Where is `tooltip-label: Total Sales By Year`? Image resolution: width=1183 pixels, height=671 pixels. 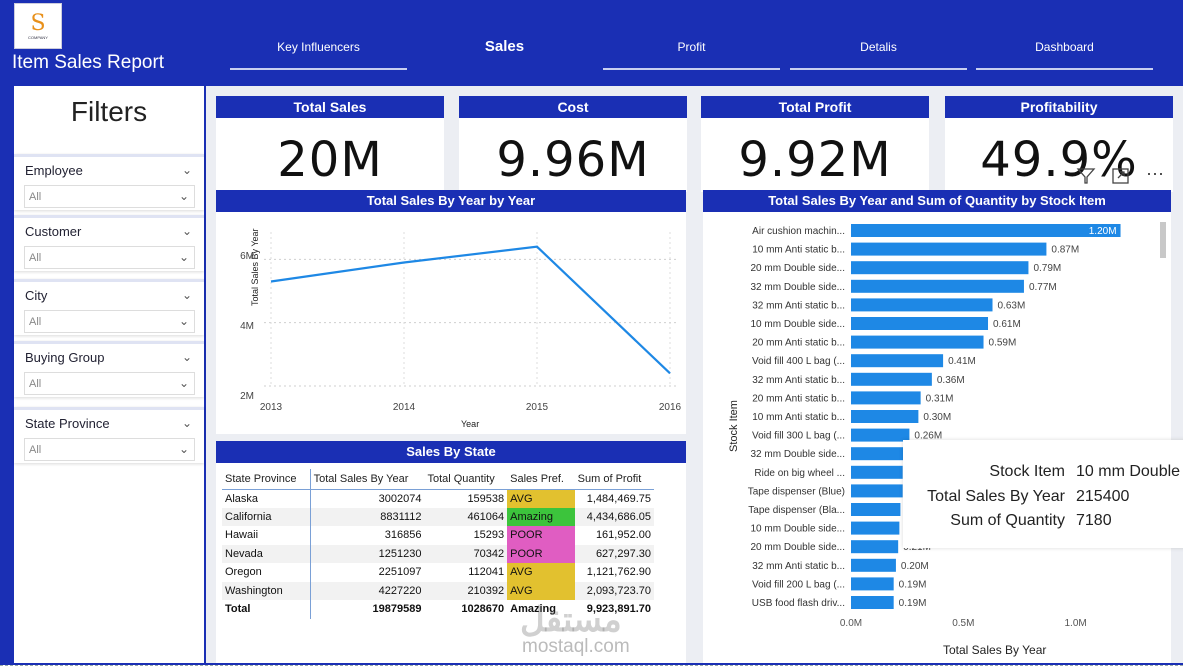
tooltip-label: Total Sales By Year is located at coordinates (996, 496).